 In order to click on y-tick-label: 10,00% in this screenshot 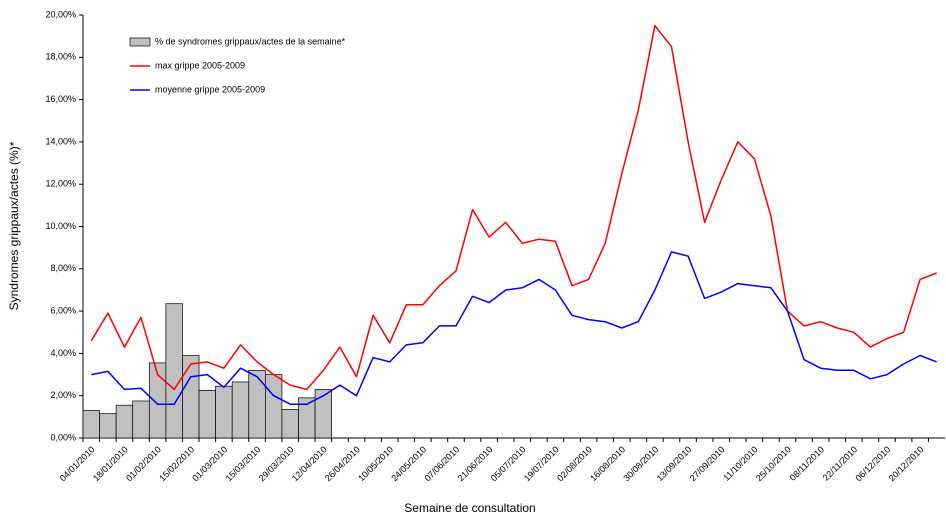, I will do `click(60, 226)`.